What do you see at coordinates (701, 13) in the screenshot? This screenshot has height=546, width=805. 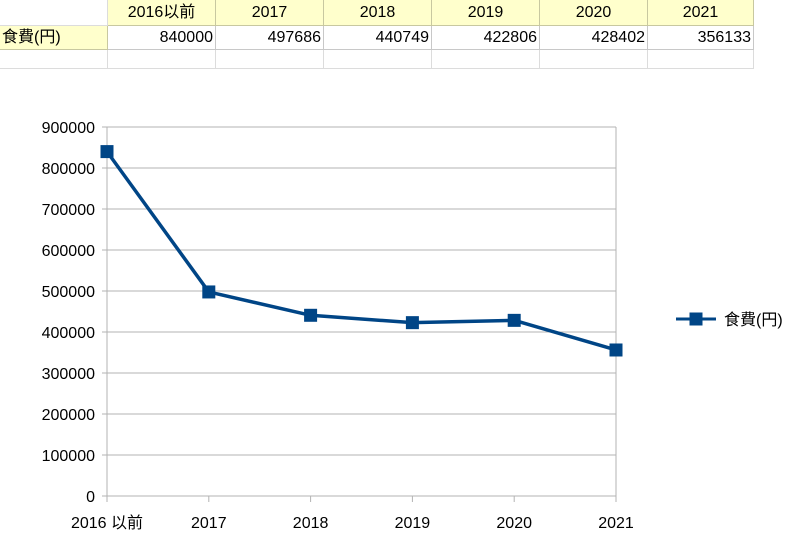 I see `header-cell-2021: 2021` at bounding box center [701, 13].